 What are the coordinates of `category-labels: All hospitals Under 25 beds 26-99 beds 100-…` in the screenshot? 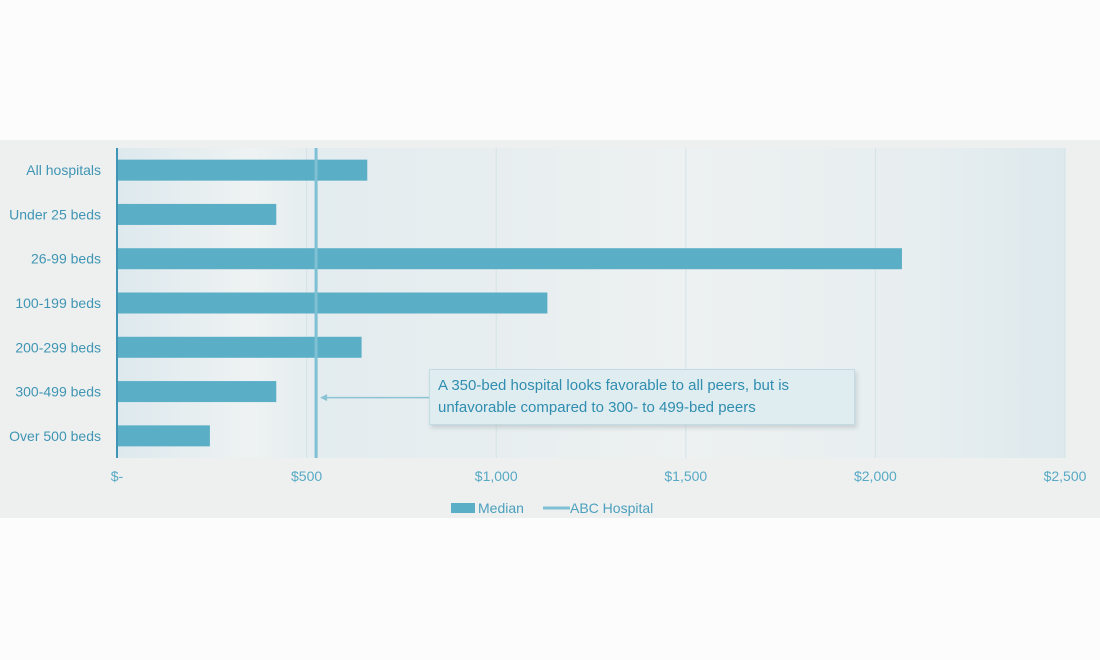 It's located at (55, 303).